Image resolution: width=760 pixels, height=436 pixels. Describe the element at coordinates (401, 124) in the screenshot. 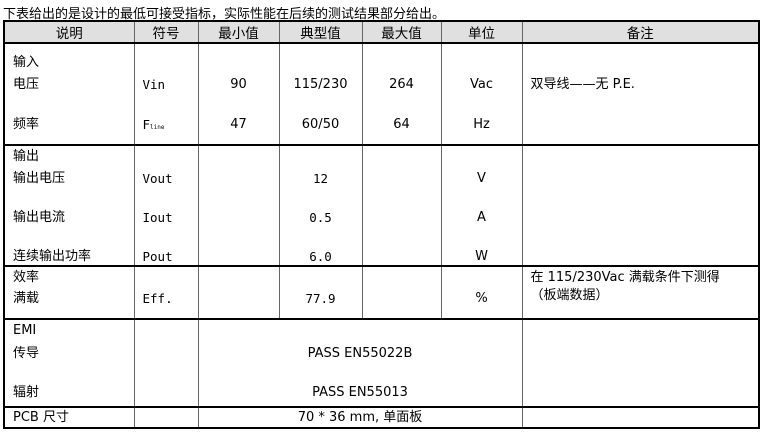

I see `value: 64` at that location.